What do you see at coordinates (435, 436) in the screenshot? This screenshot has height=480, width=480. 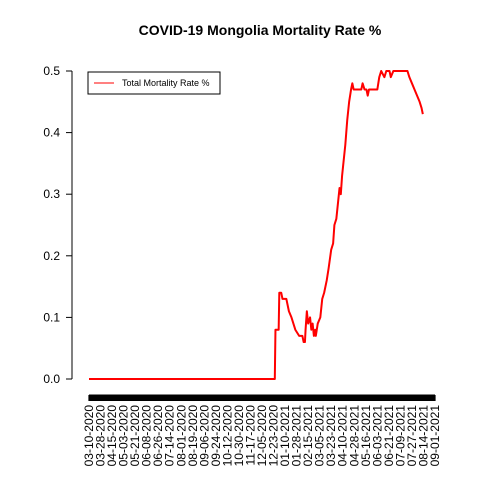 I see `x-tick-label: 09-01-2021` at bounding box center [435, 436].